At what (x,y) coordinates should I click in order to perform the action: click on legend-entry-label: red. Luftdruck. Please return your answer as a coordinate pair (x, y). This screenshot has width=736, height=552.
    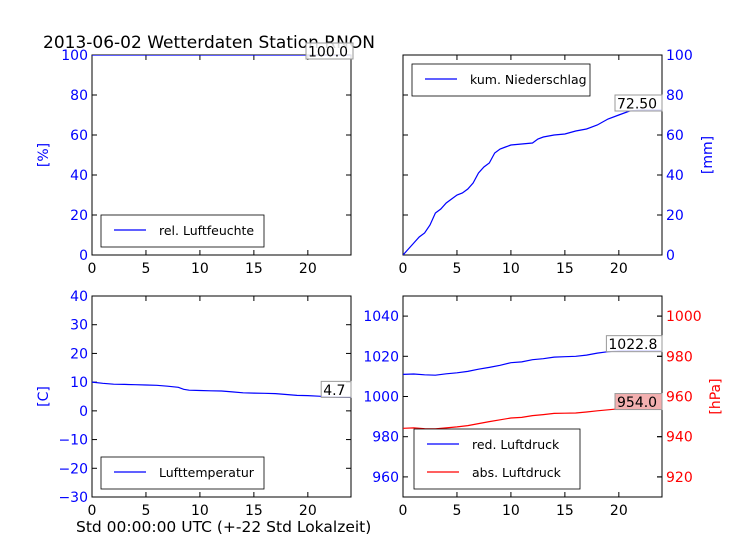
    Looking at the image, I should click on (516, 444).